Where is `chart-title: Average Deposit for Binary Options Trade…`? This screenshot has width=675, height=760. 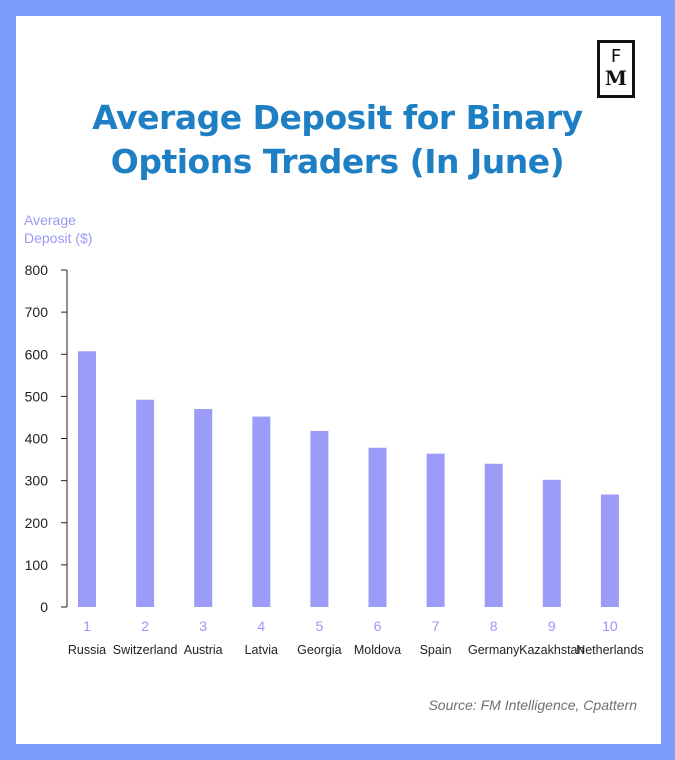 chart-title: Average Deposit for Binary Options Trade… is located at coordinates (337, 140).